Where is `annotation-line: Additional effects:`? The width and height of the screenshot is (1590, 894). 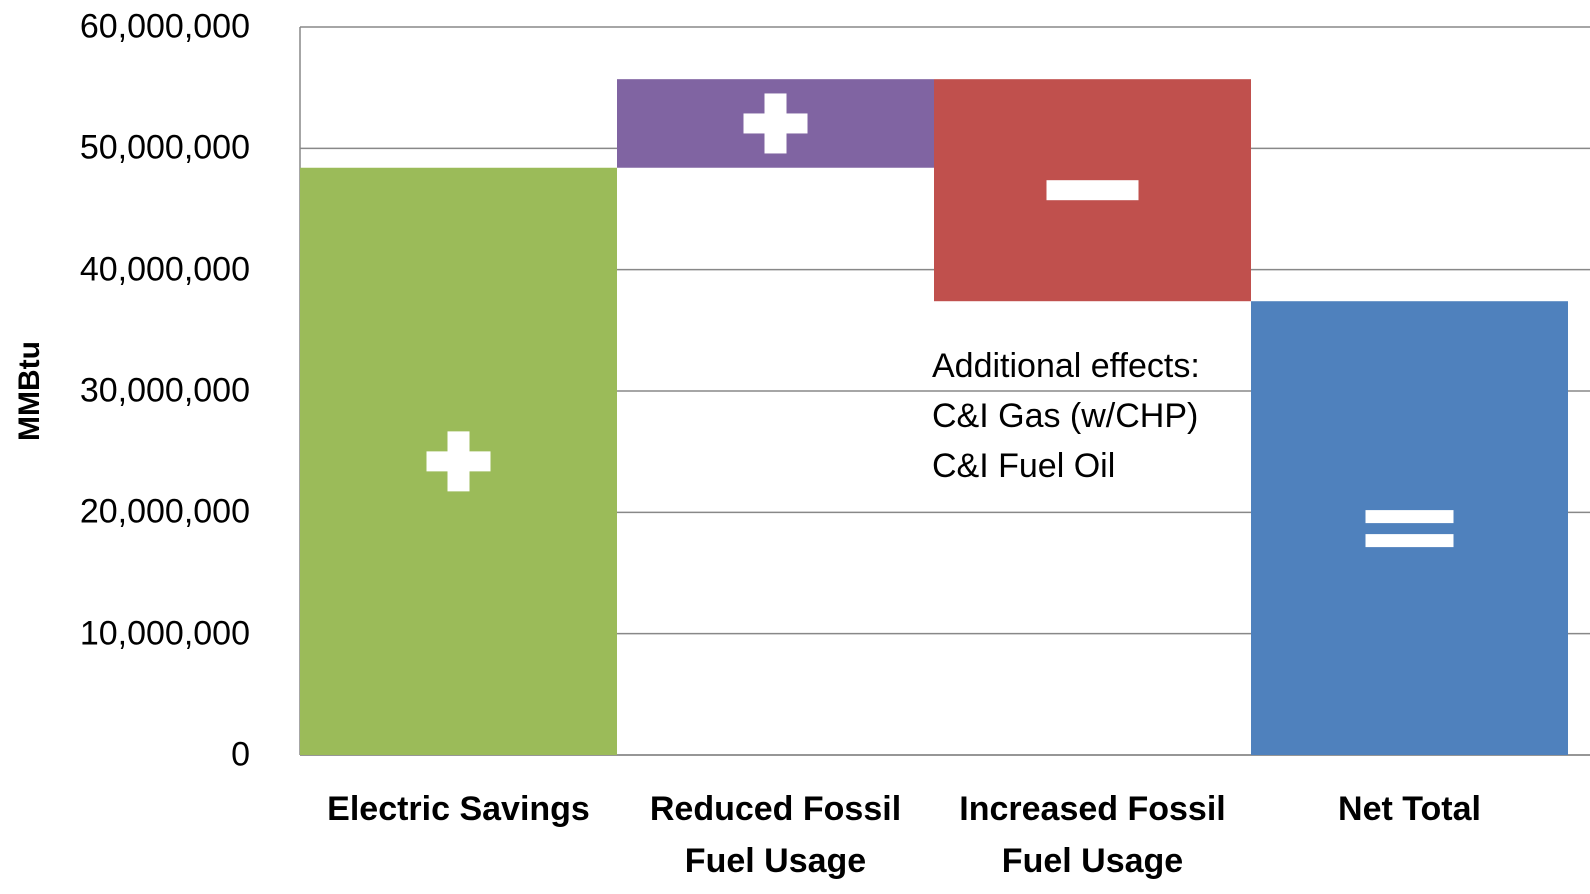 annotation-line: Additional effects: is located at coordinates (1066, 366).